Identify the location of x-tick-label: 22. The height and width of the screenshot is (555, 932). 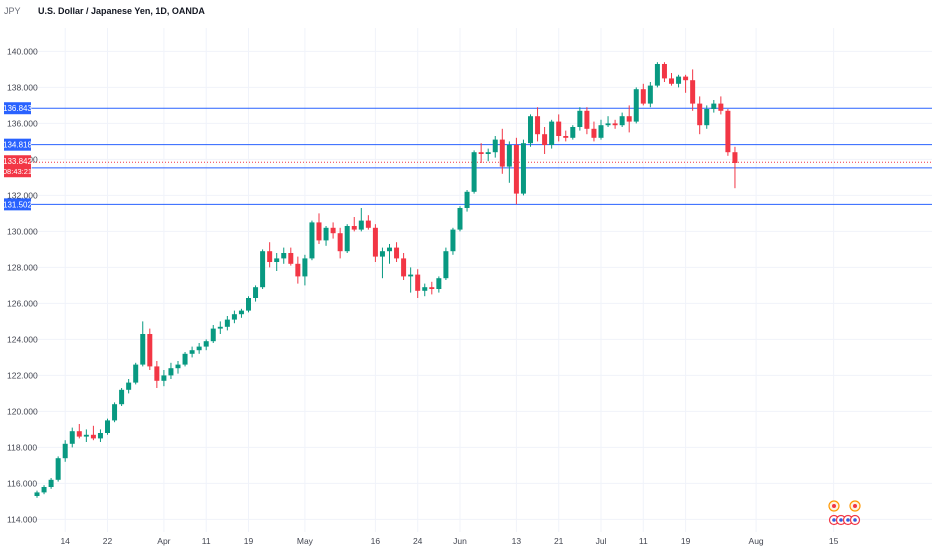
(108, 541).